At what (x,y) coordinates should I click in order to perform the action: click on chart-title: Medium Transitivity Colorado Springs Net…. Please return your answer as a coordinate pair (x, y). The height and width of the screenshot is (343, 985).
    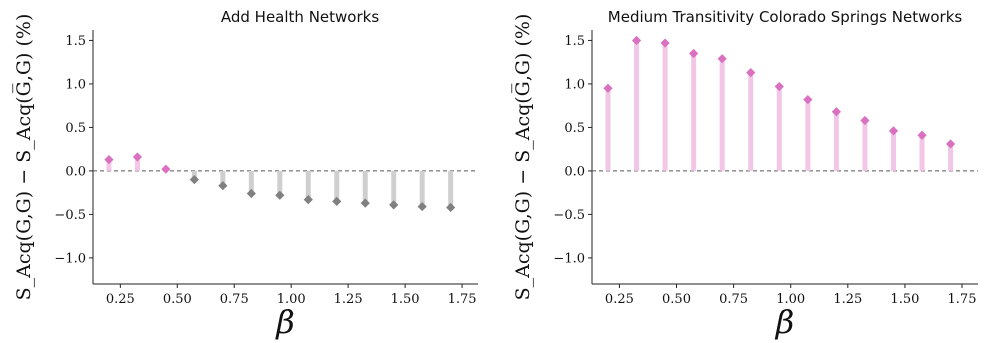
    Looking at the image, I should click on (785, 17).